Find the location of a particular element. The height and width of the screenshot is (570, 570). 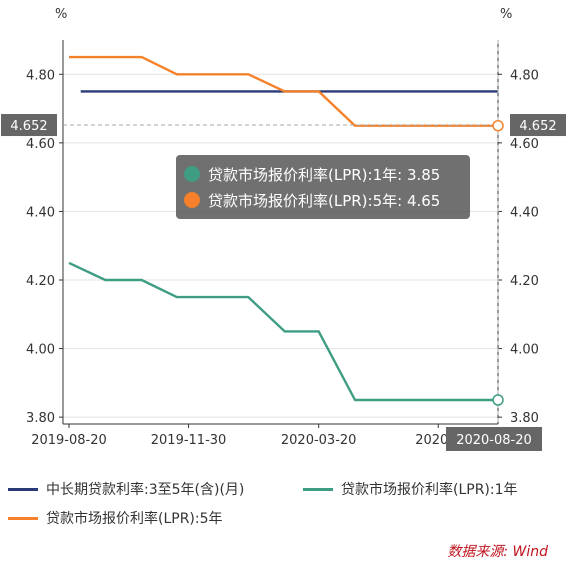

hover-marker-lpr-1y is located at coordinates (498, 400).